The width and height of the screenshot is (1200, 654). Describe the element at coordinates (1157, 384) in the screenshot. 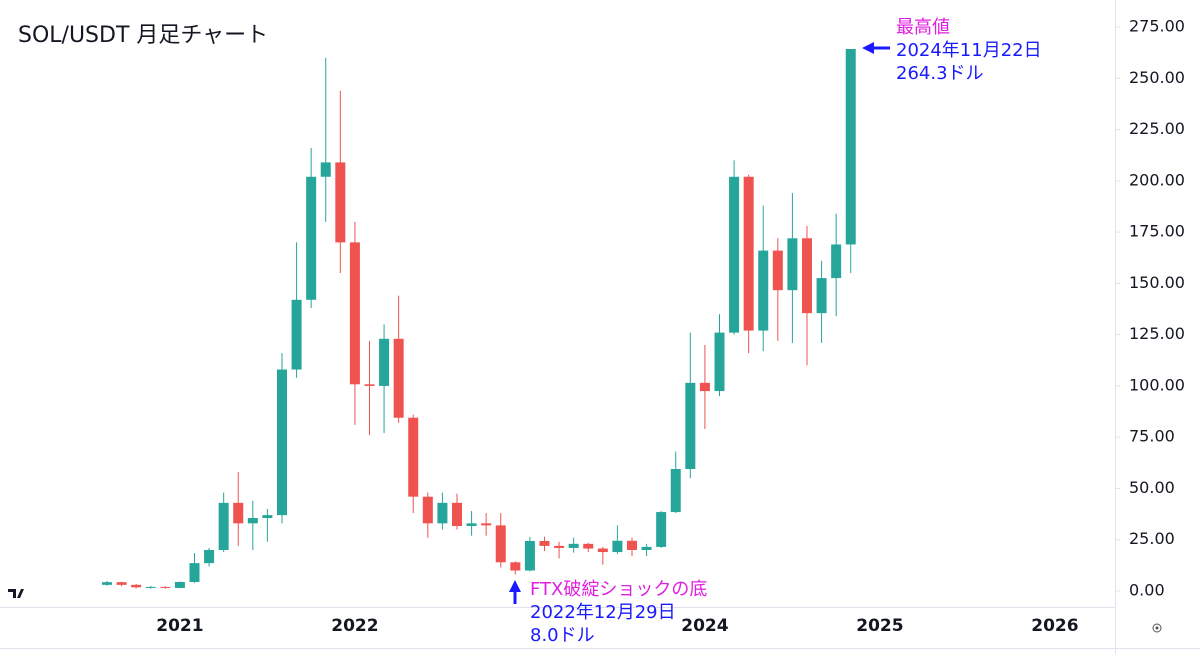

I see `y-tick-label: 100.00` at that location.